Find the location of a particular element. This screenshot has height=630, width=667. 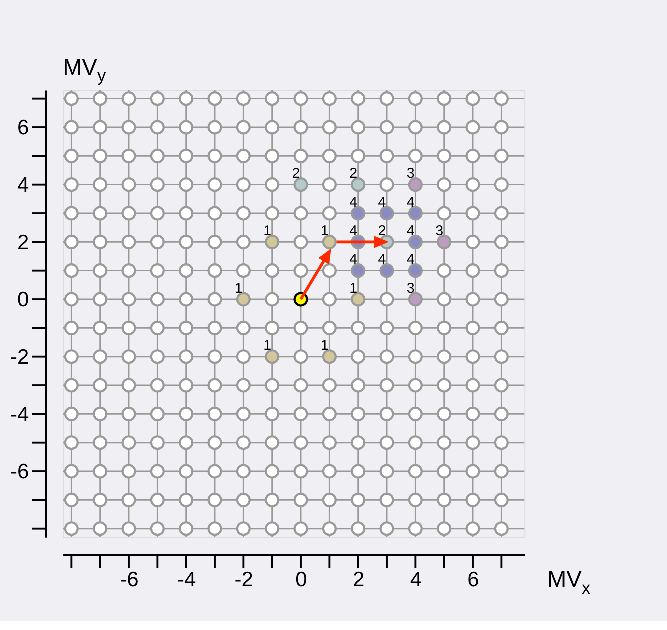

x-tick-label: 6 is located at coordinates (474, 580).